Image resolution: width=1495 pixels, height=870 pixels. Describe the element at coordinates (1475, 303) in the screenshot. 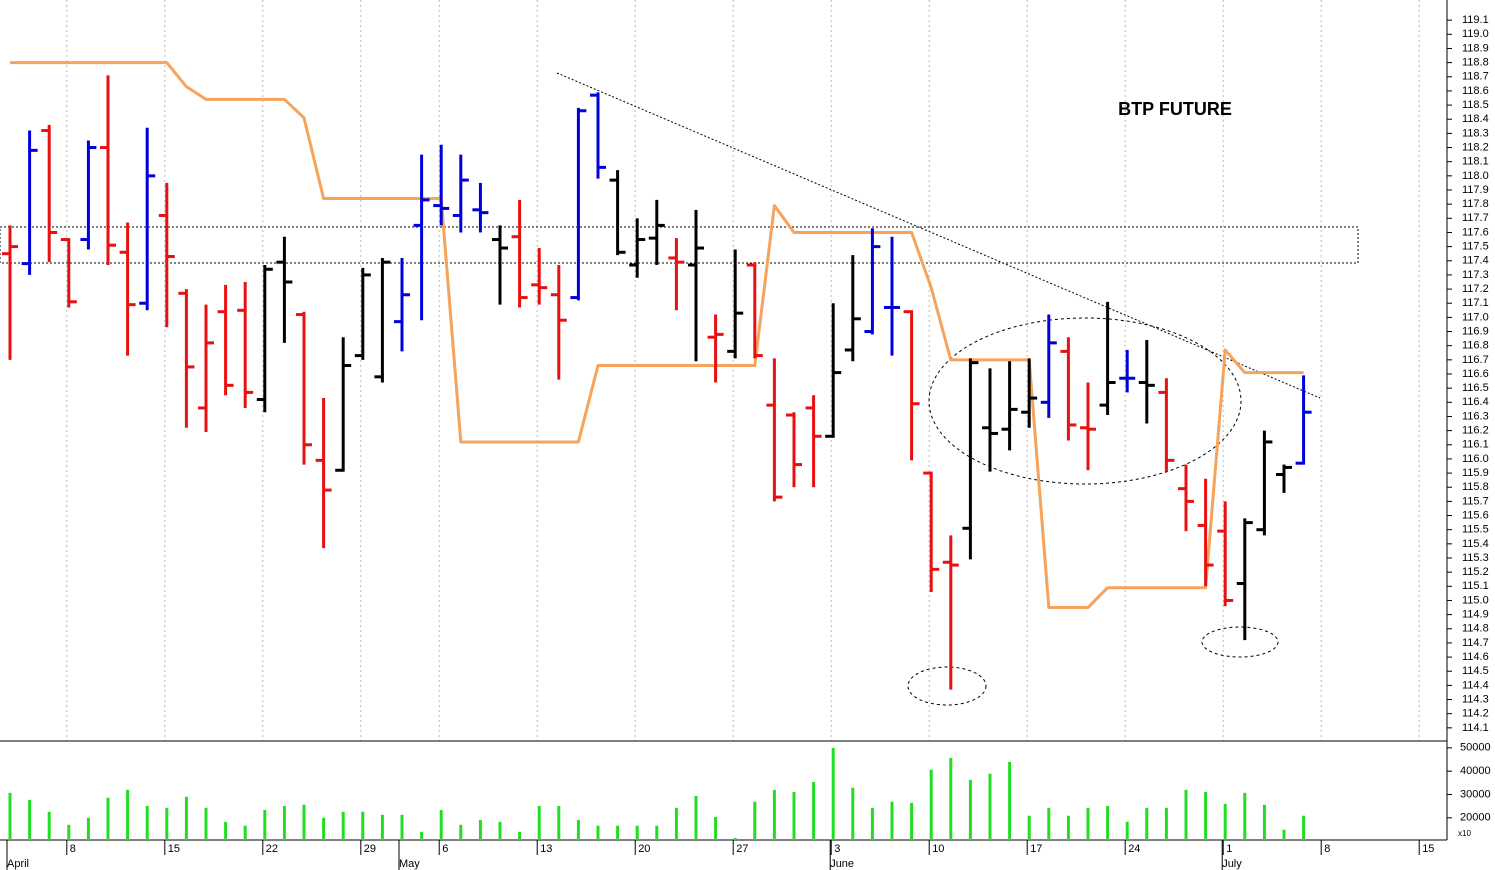

I see `y-tick-label: 117.1` at that location.